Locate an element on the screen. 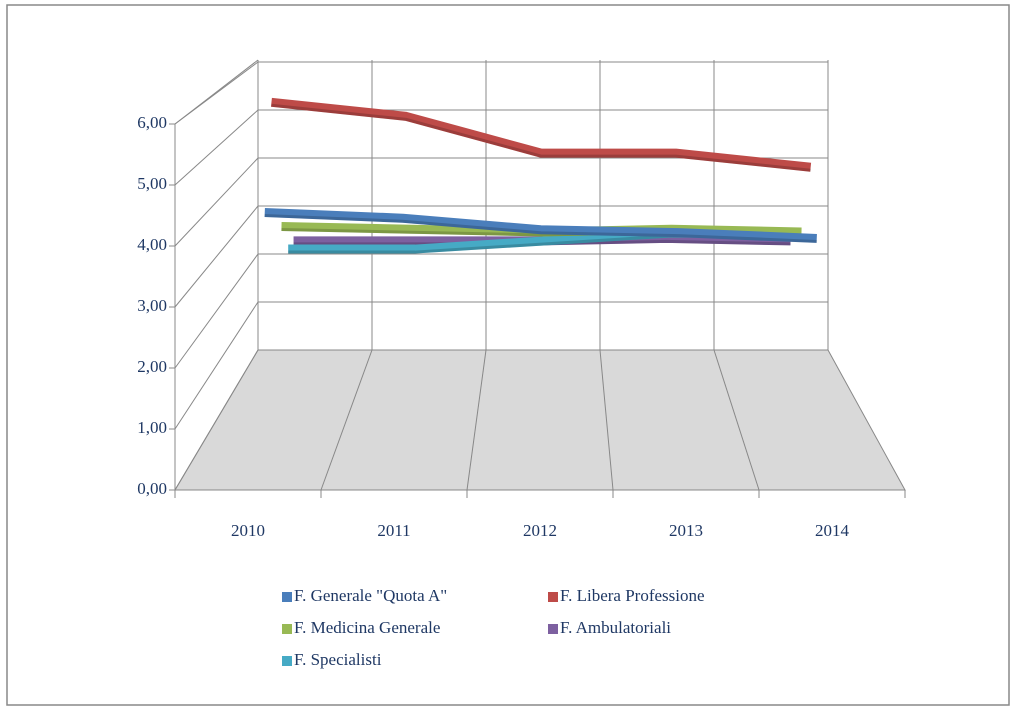 The height and width of the screenshot is (718, 1017). y-tick-label: 3,00 is located at coordinates (152, 305).